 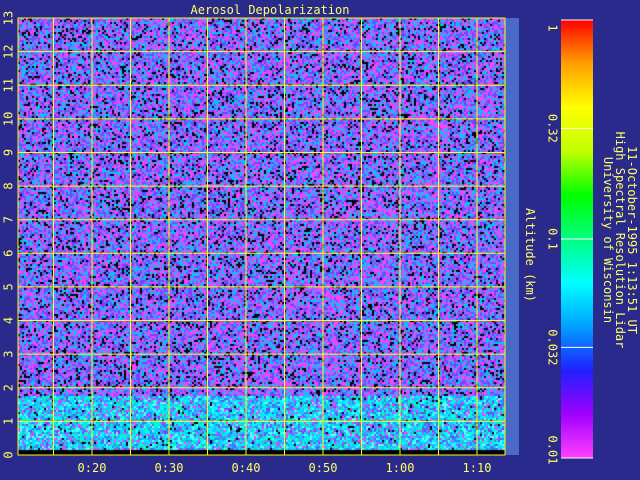 I want to click on y-axis-label: Altitude (km), so click(x=530, y=255).